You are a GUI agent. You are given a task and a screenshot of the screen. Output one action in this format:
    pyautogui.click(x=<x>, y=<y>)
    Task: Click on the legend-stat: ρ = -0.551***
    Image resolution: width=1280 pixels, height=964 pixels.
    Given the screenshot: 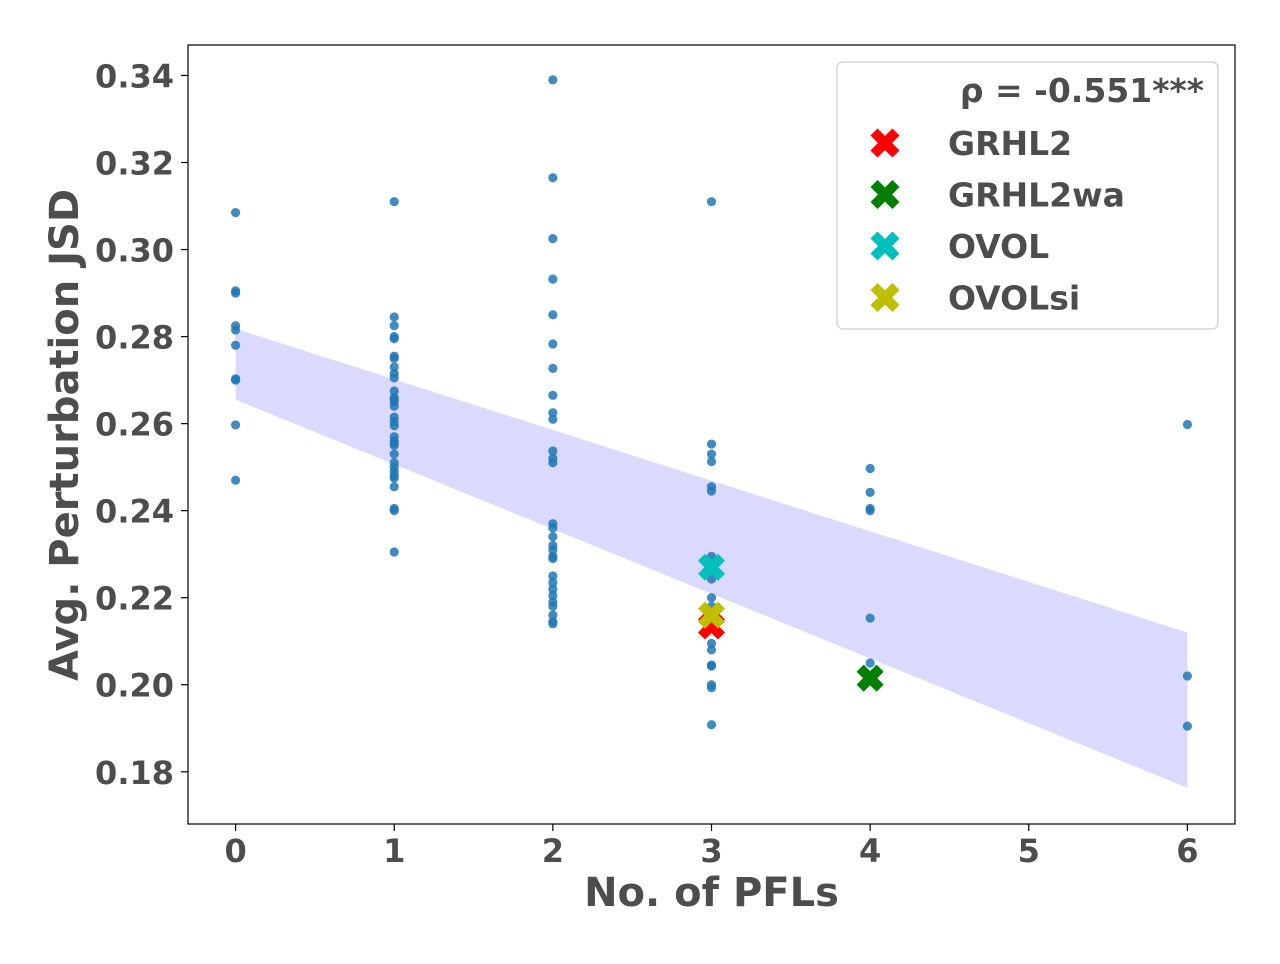 What is the action you would take?
    pyautogui.click(x=1082, y=90)
    